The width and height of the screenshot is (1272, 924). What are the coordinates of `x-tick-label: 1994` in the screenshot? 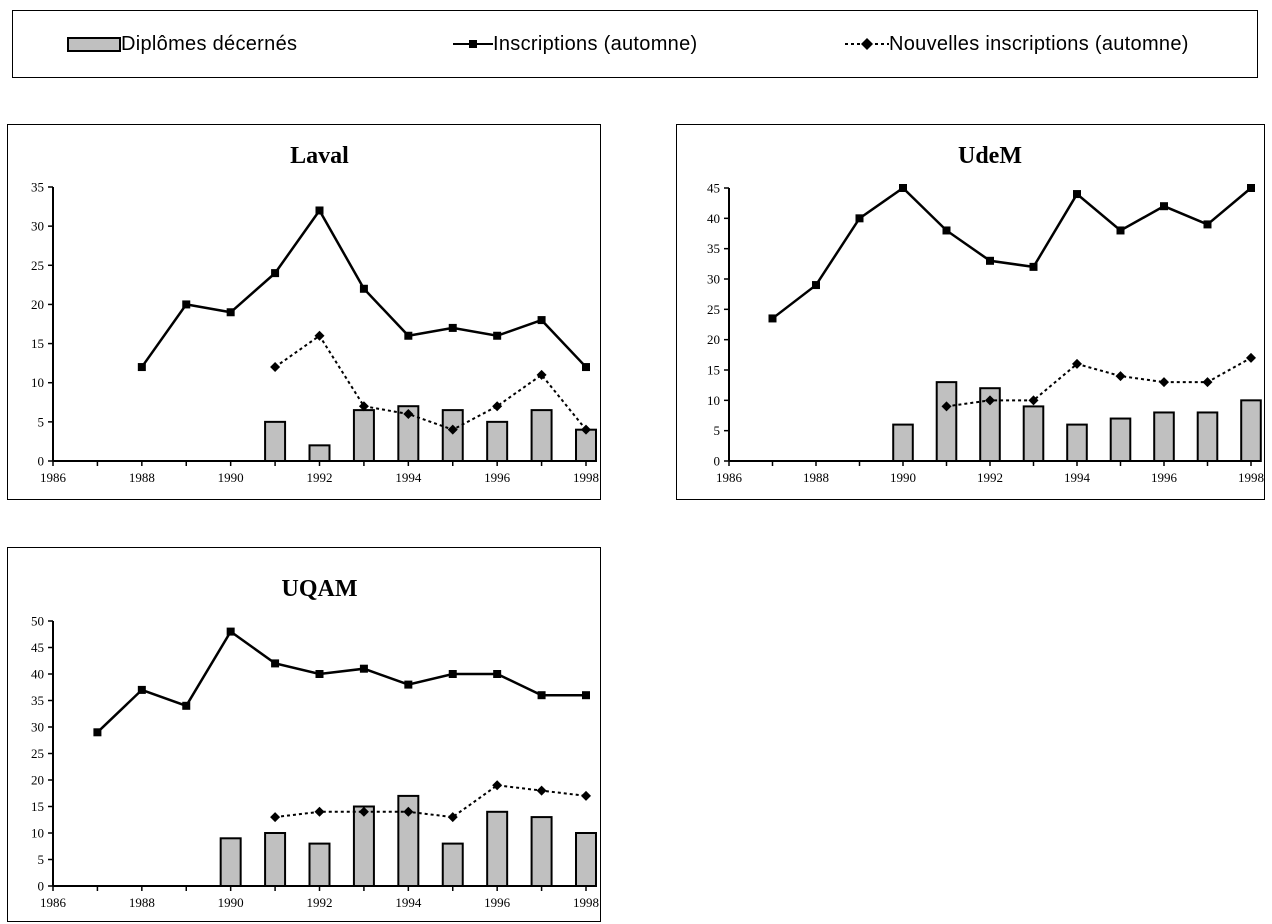 It's located at (1077, 477).